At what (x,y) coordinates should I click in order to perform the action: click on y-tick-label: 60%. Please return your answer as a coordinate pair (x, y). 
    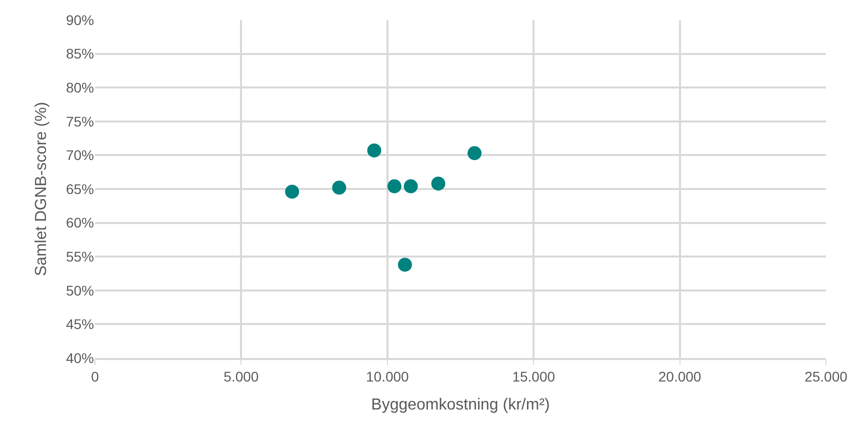
    Looking at the image, I should click on (80, 222).